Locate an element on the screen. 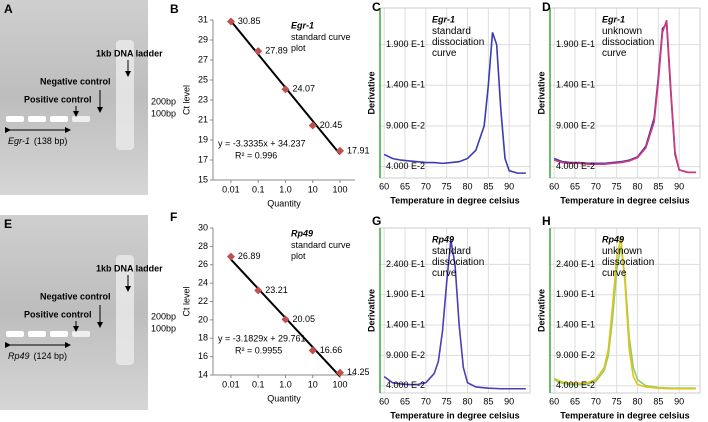 The width and height of the screenshot is (708, 422). chart-subtitle-box: unknown dissociation curve is located at coordinates (628, 262).